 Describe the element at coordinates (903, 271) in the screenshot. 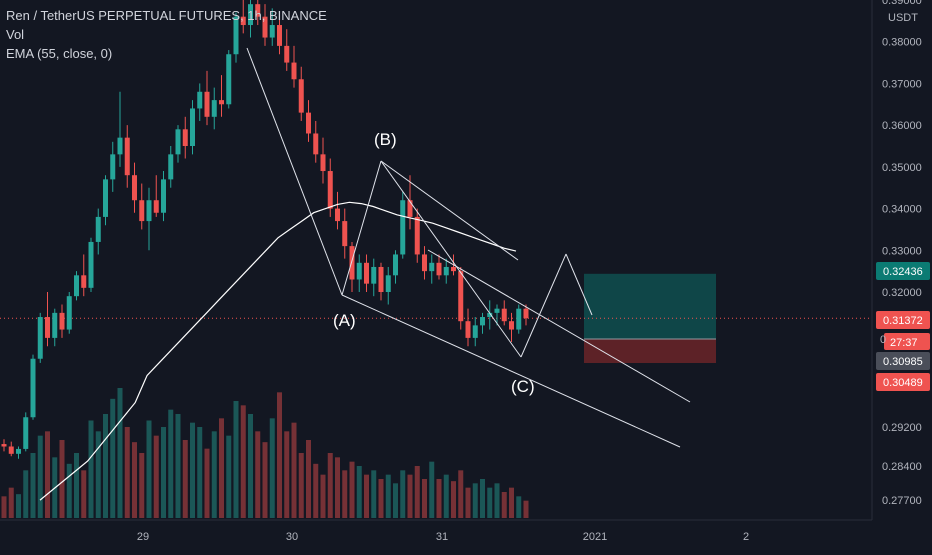

I see `target-price-badge-bg` at that location.